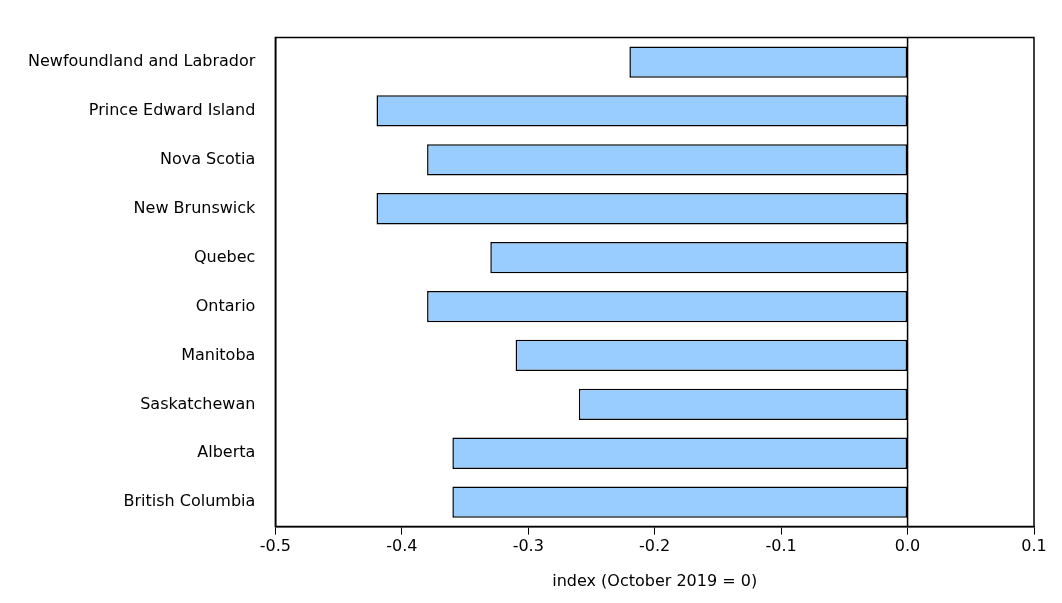 Image resolution: width=1062 pixels, height=603 pixels. I want to click on x-tick-label: -0.3, so click(528, 546).